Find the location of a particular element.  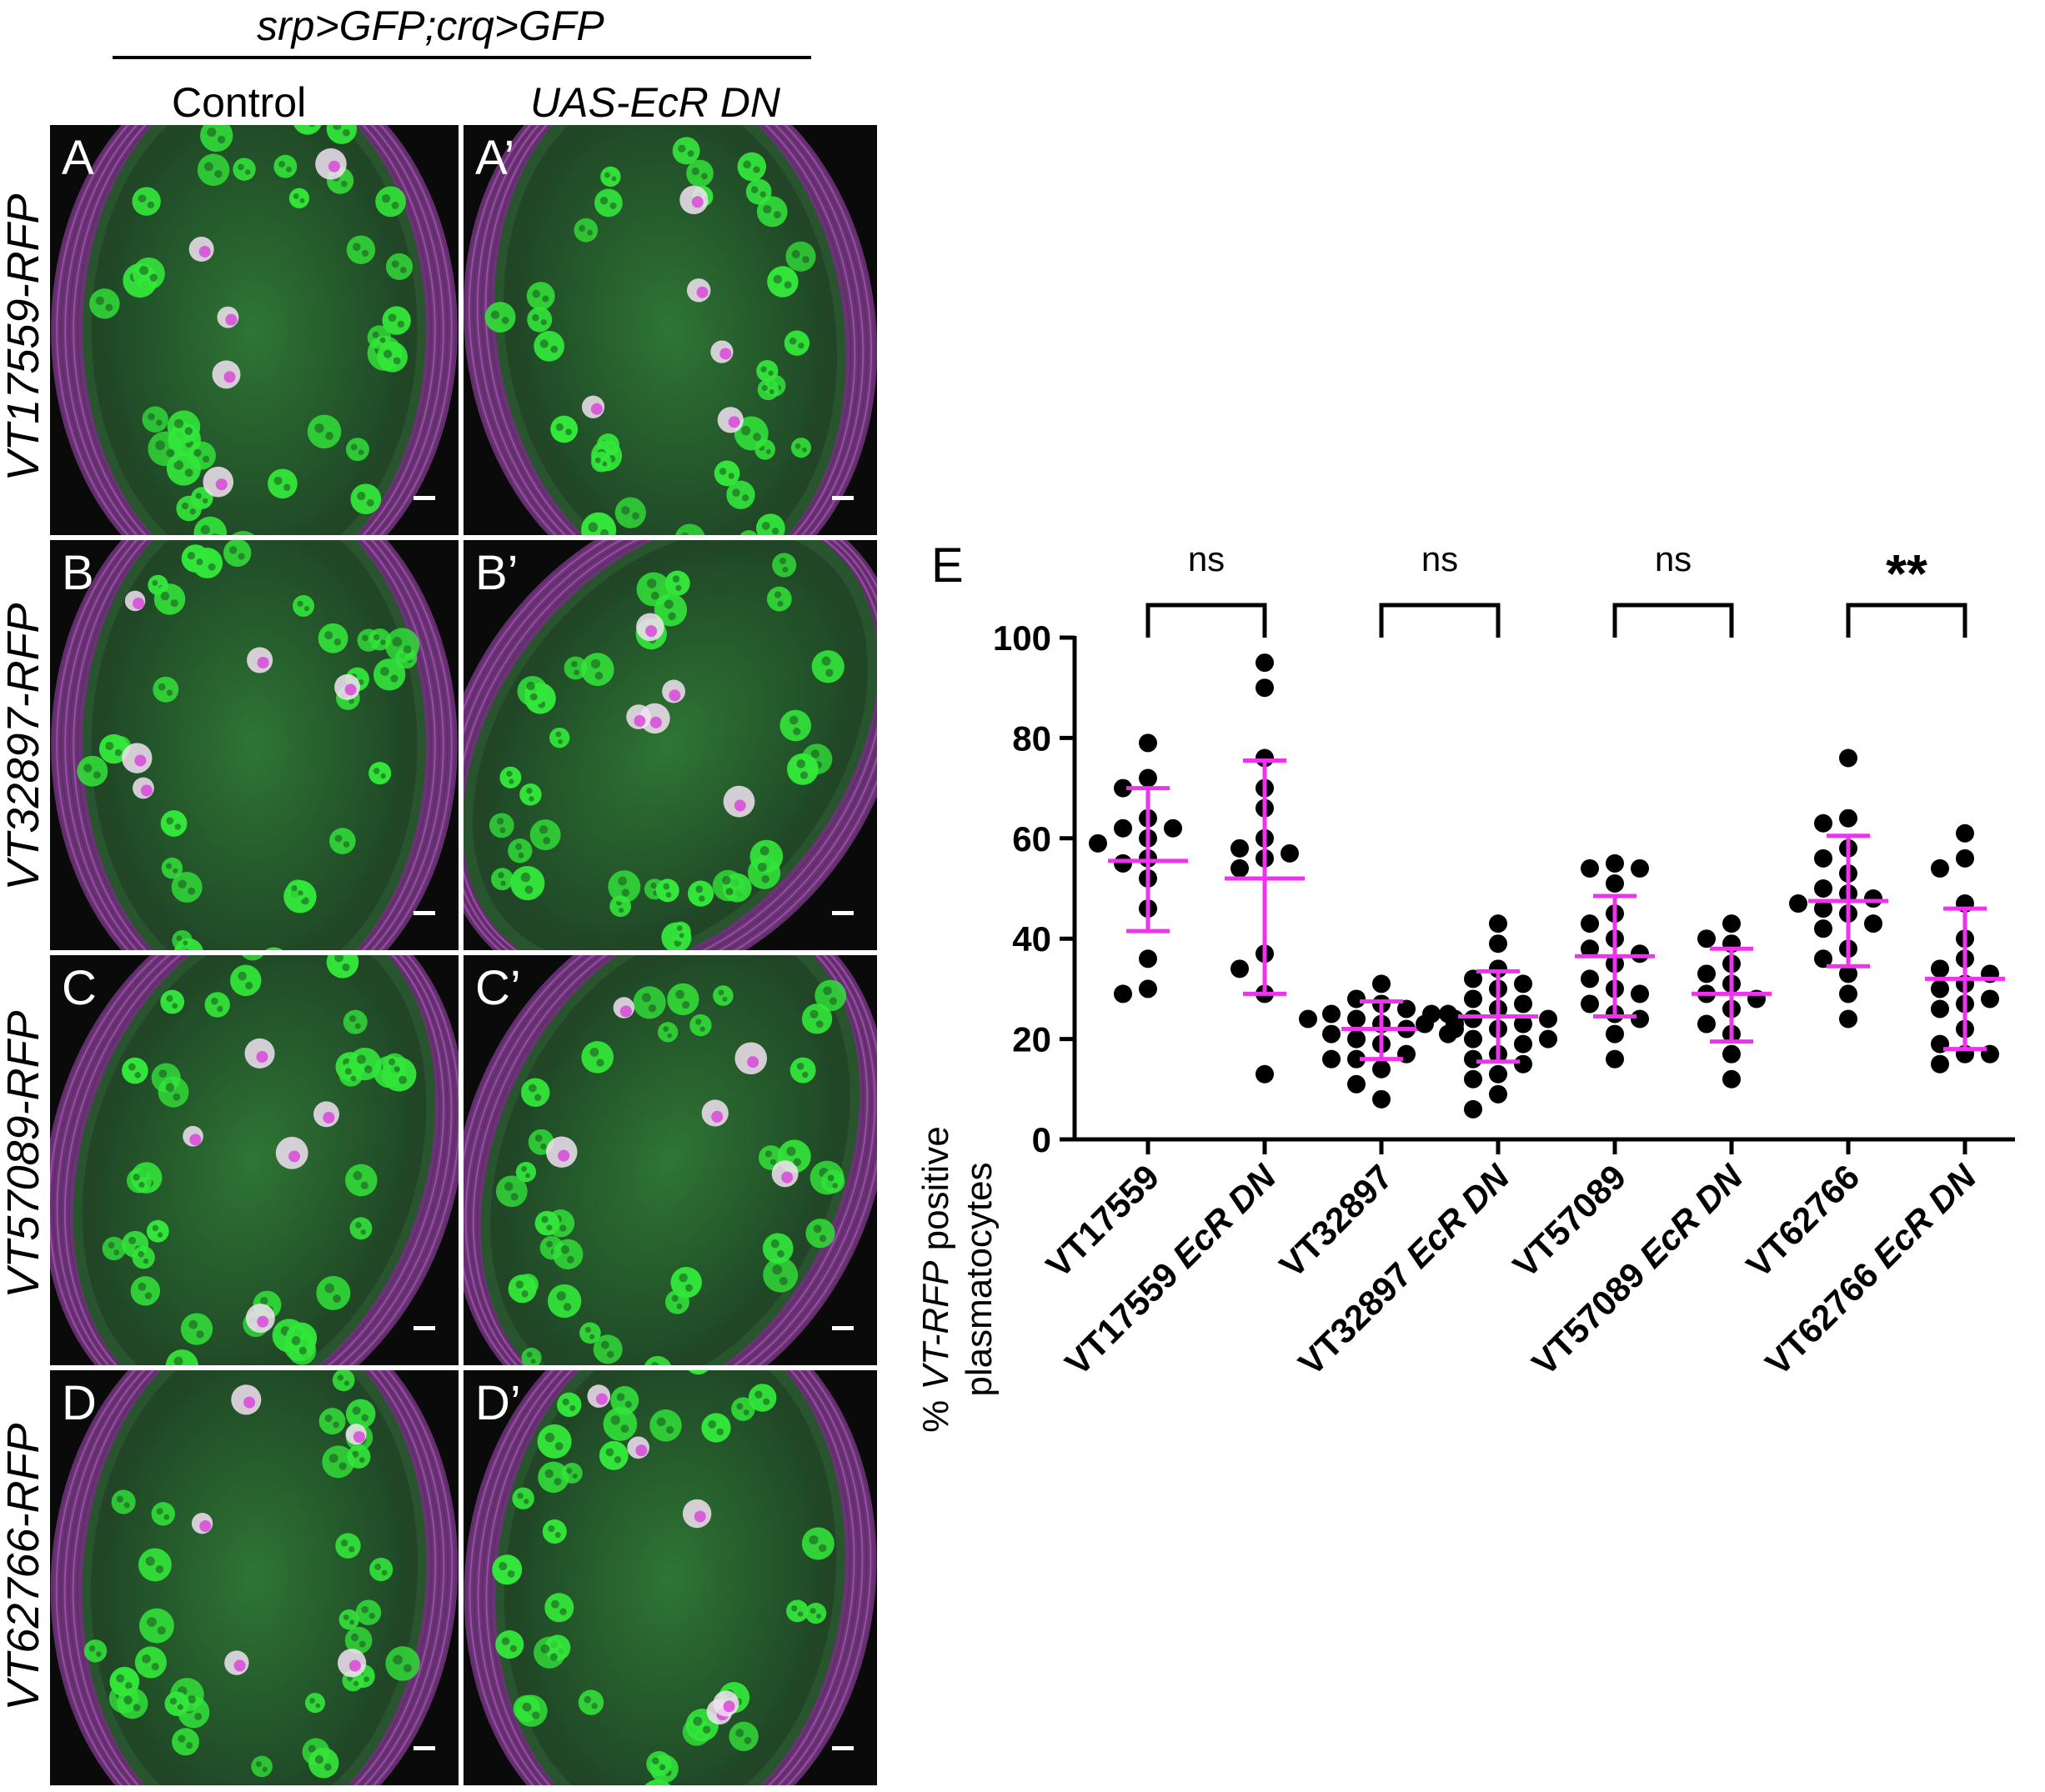

panel-label: A’ is located at coordinates (495, 158).